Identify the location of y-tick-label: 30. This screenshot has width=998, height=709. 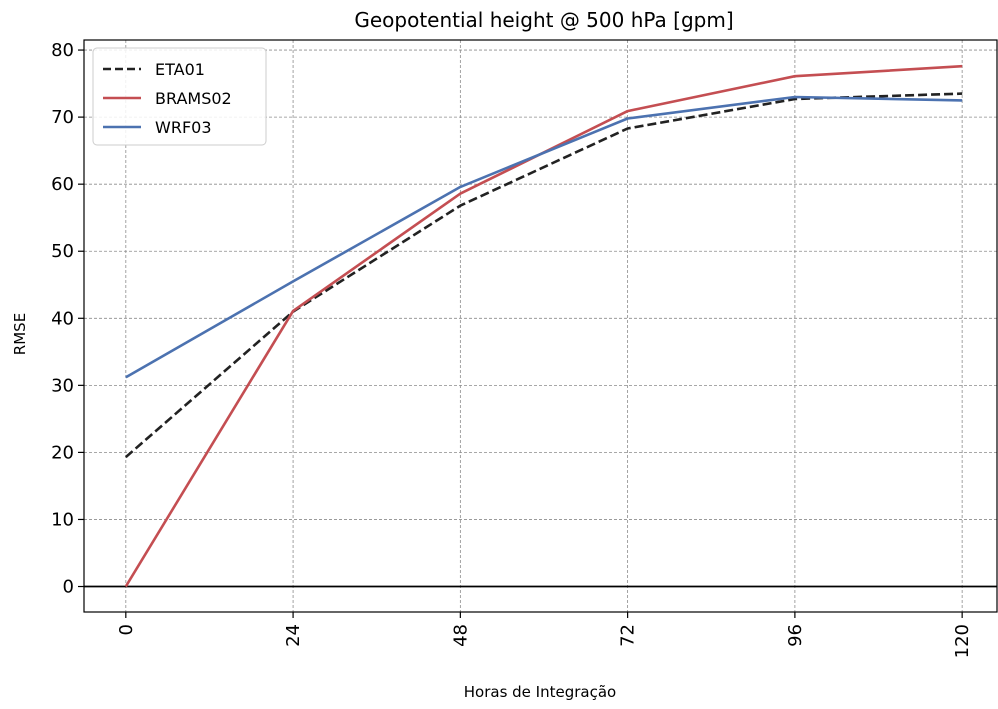
(62, 385).